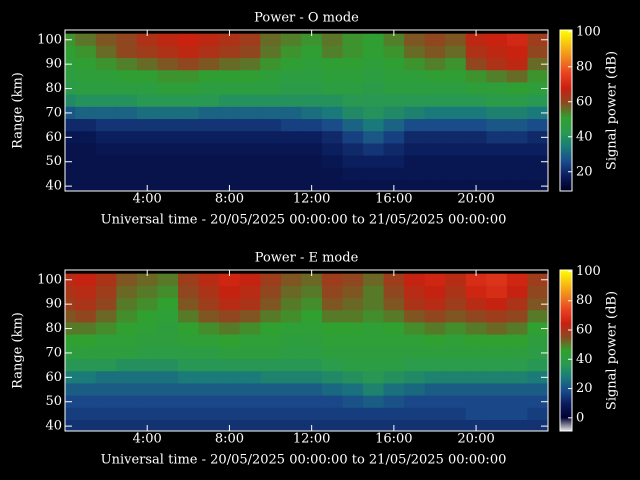  Describe the element at coordinates (147, 199) in the screenshot. I see `x-tick-label: 4:00` at that location.